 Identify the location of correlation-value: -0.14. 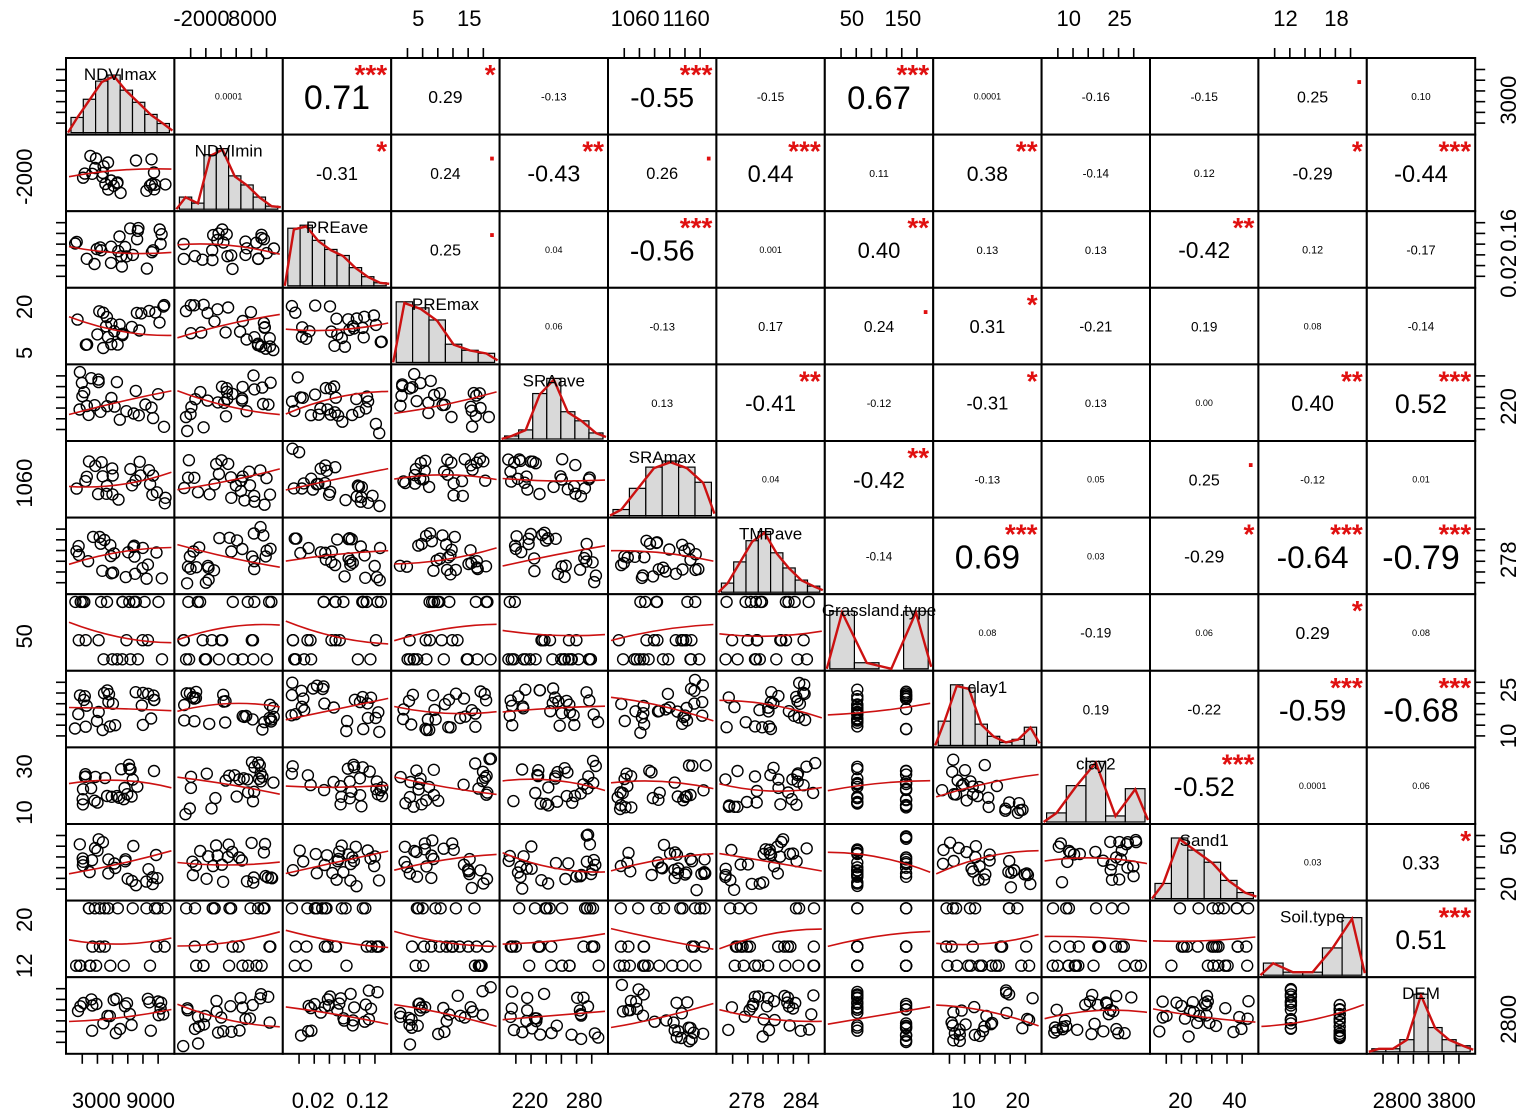
(879, 556).